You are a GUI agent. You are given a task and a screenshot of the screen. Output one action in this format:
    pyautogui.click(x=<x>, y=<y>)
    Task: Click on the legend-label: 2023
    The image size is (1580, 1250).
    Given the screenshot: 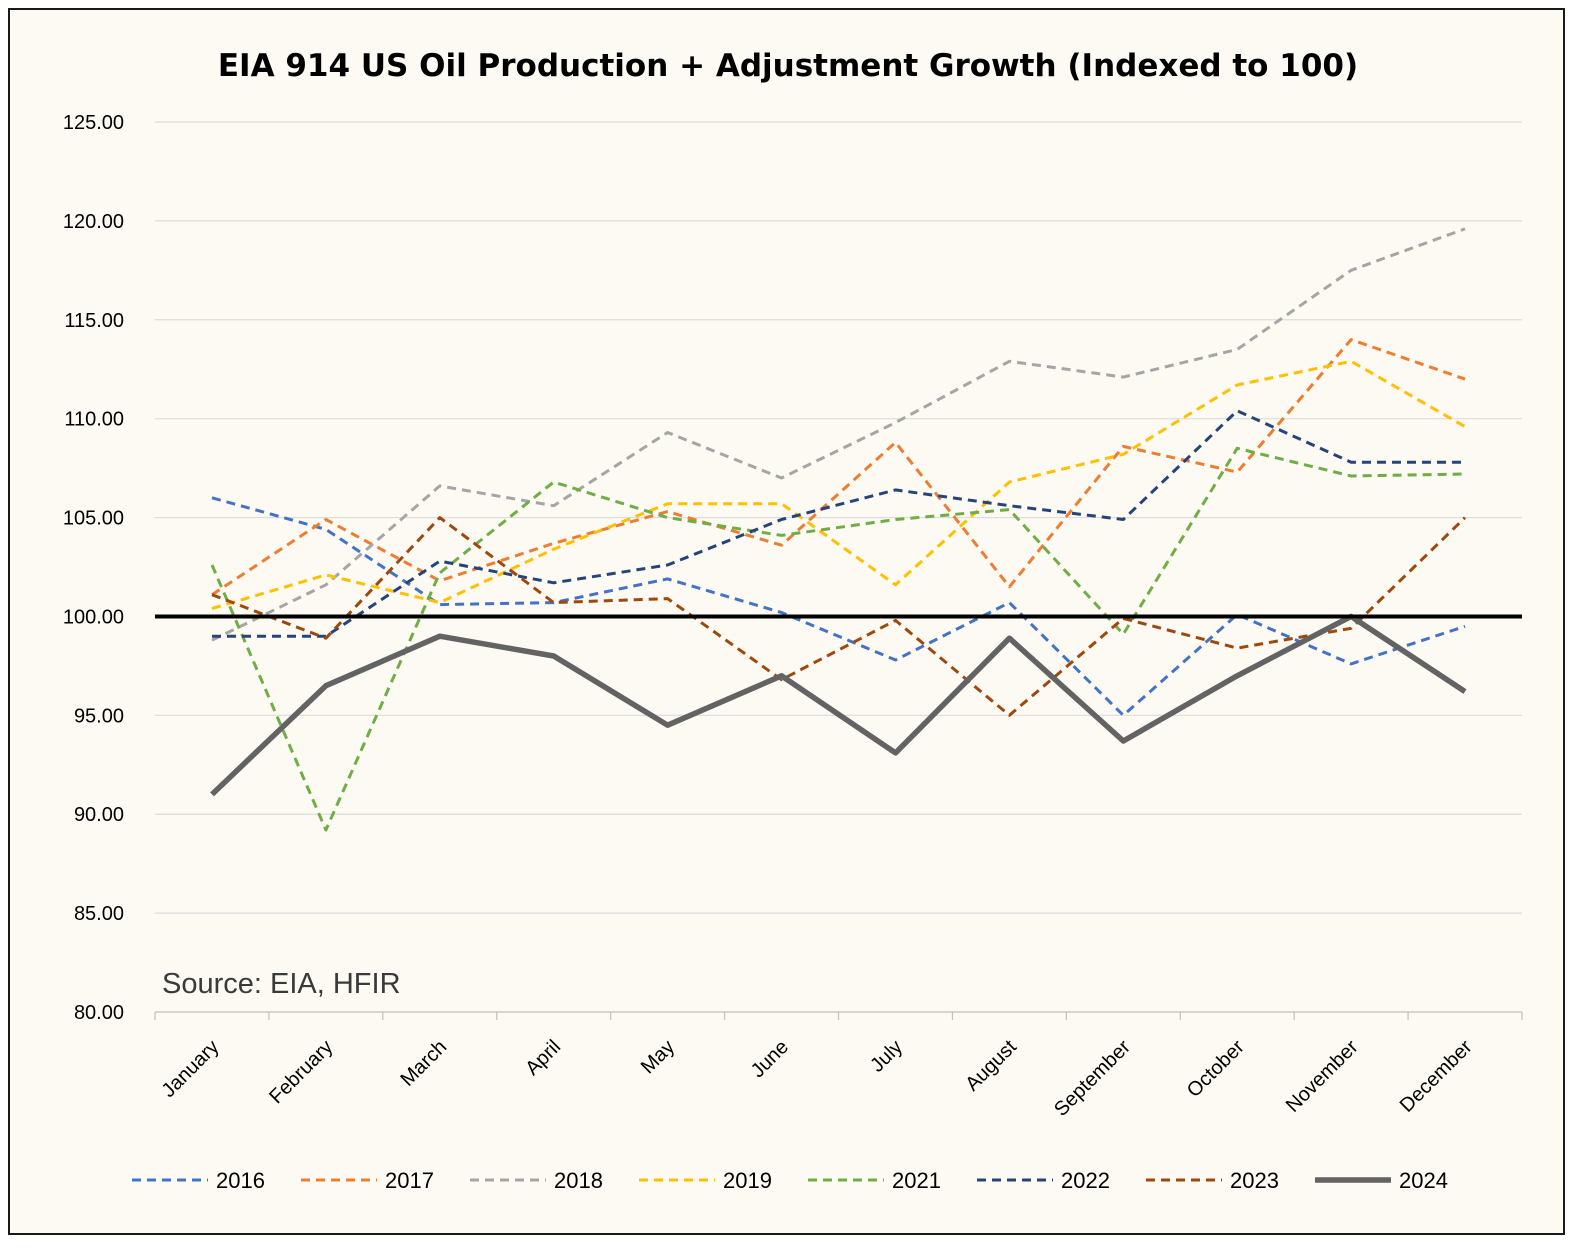 What is the action you would take?
    pyautogui.click(x=1254, y=1180)
    